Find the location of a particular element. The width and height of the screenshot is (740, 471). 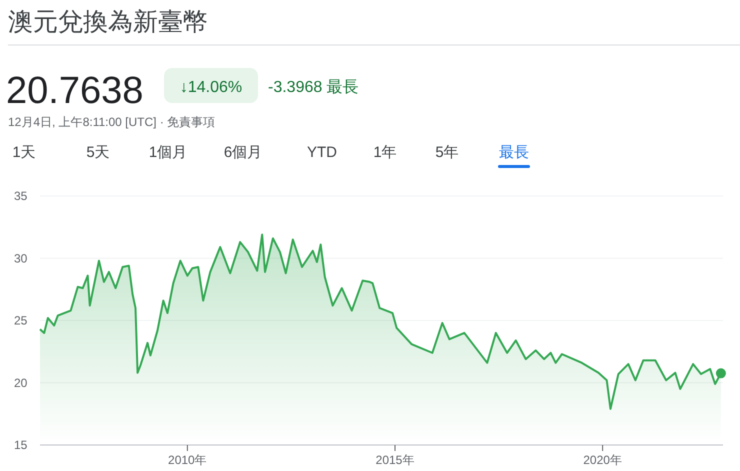

y-tick-label: 15 is located at coordinates (21, 445).